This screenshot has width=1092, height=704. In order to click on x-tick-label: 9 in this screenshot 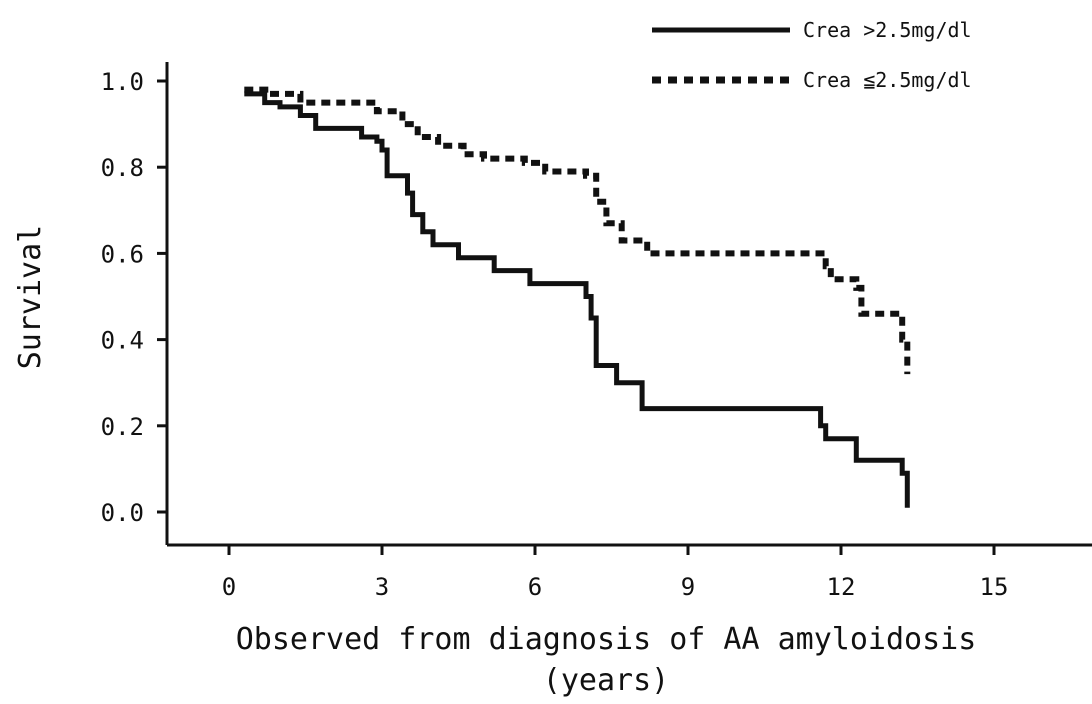, I will do `click(688, 587)`.